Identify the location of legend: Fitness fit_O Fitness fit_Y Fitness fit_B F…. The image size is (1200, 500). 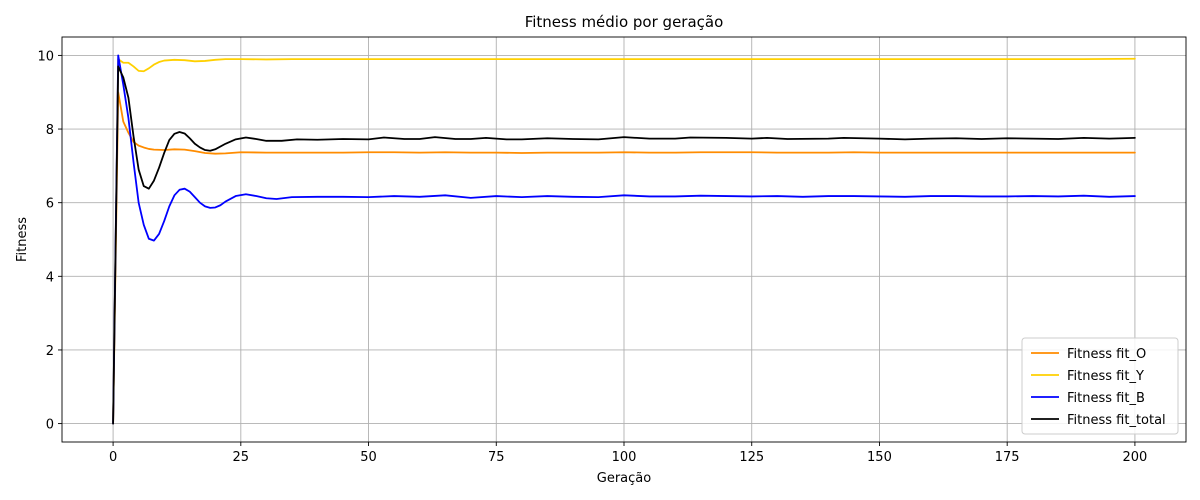
(1100, 386).